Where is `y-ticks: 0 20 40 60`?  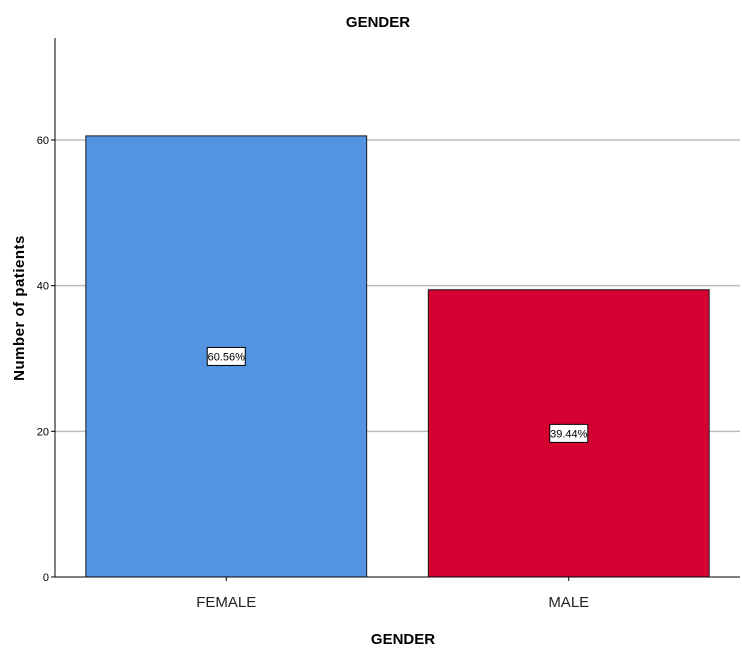 y-ticks: 0 20 40 60 is located at coordinates (46, 359).